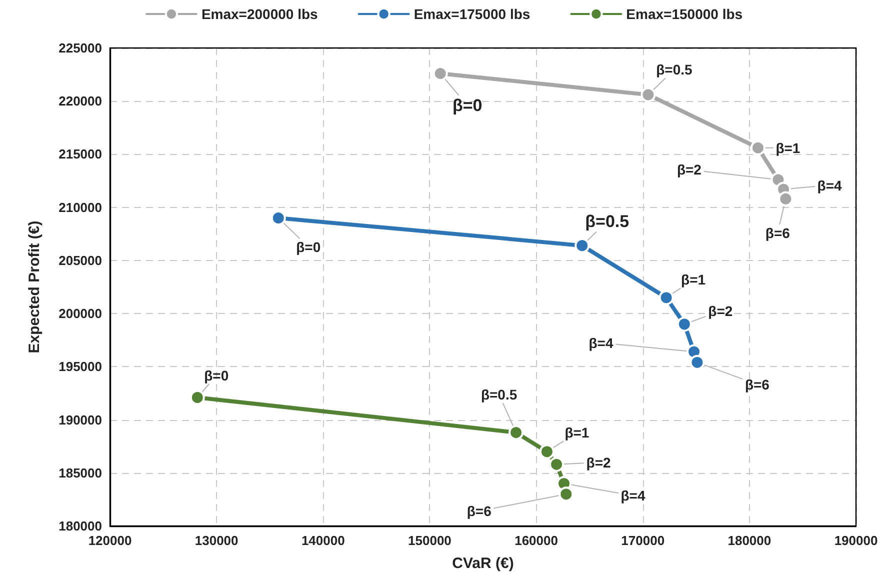  What do you see at coordinates (80, 154) in the screenshot?
I see `y-tick-label: 215000` at bounding box center [80, 154].